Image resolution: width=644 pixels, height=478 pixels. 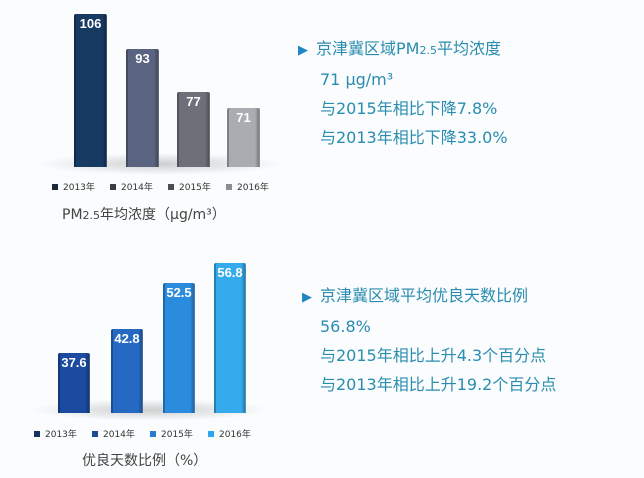 I want to click on pm25-chart-title: PM2.5年均浓度（μg/m³）, so click(x=144, y=215).